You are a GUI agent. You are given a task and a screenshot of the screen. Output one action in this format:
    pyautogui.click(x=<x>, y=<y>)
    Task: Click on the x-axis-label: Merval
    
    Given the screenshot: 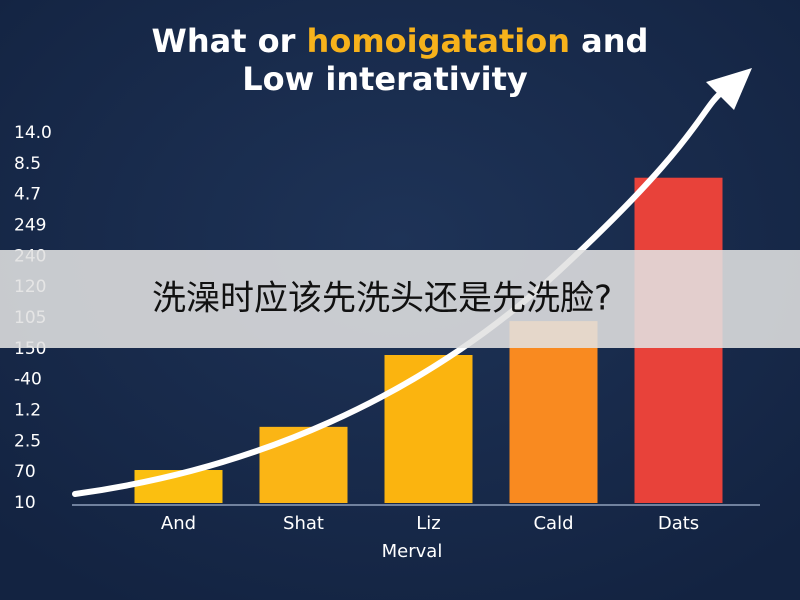 What is the action you would take?
    pyautogui.click(x=412, y=551)
    